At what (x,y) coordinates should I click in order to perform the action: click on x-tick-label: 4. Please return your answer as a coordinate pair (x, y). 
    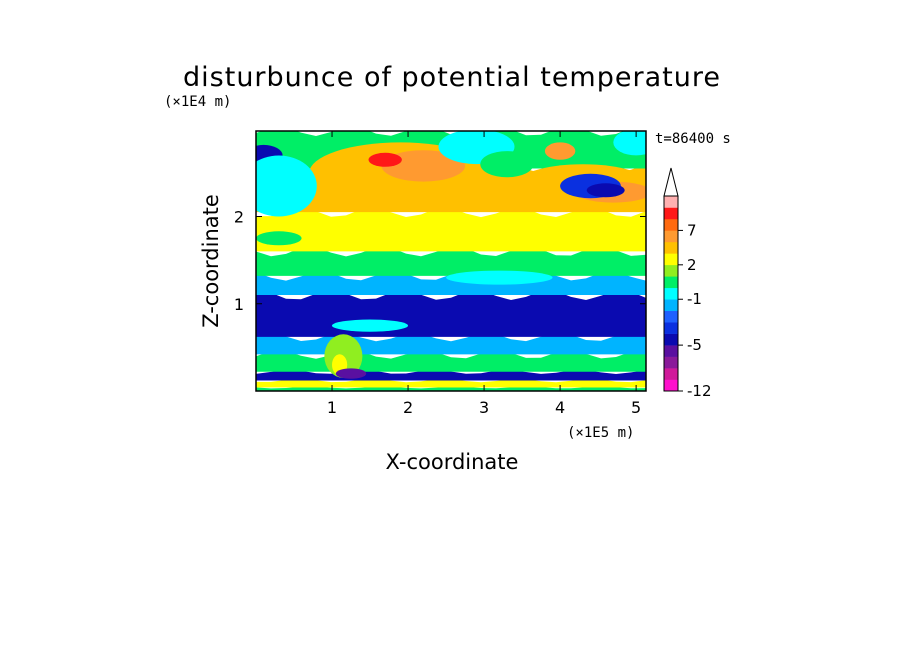
    Looking at the image, I should click on (560, 407).